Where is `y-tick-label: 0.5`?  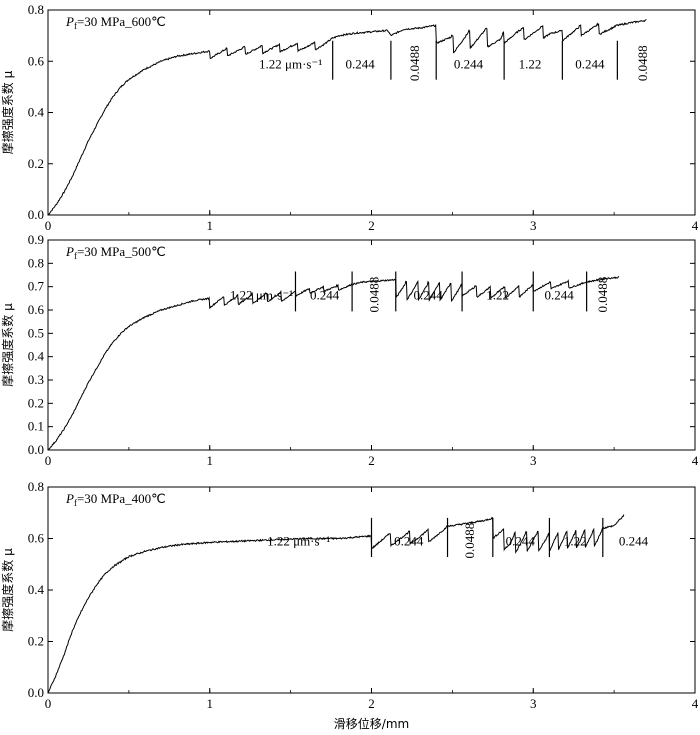 y-tick-label: 0.5 is located at coordinates (36, 332).